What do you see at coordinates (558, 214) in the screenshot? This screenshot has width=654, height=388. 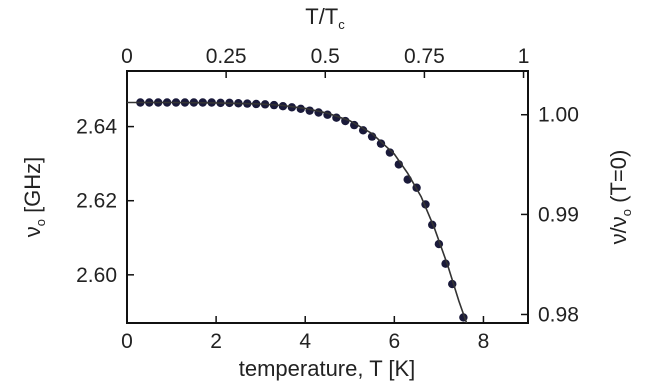 I see `y2-tick-label: 0.99` at bounding box center [558, 214].